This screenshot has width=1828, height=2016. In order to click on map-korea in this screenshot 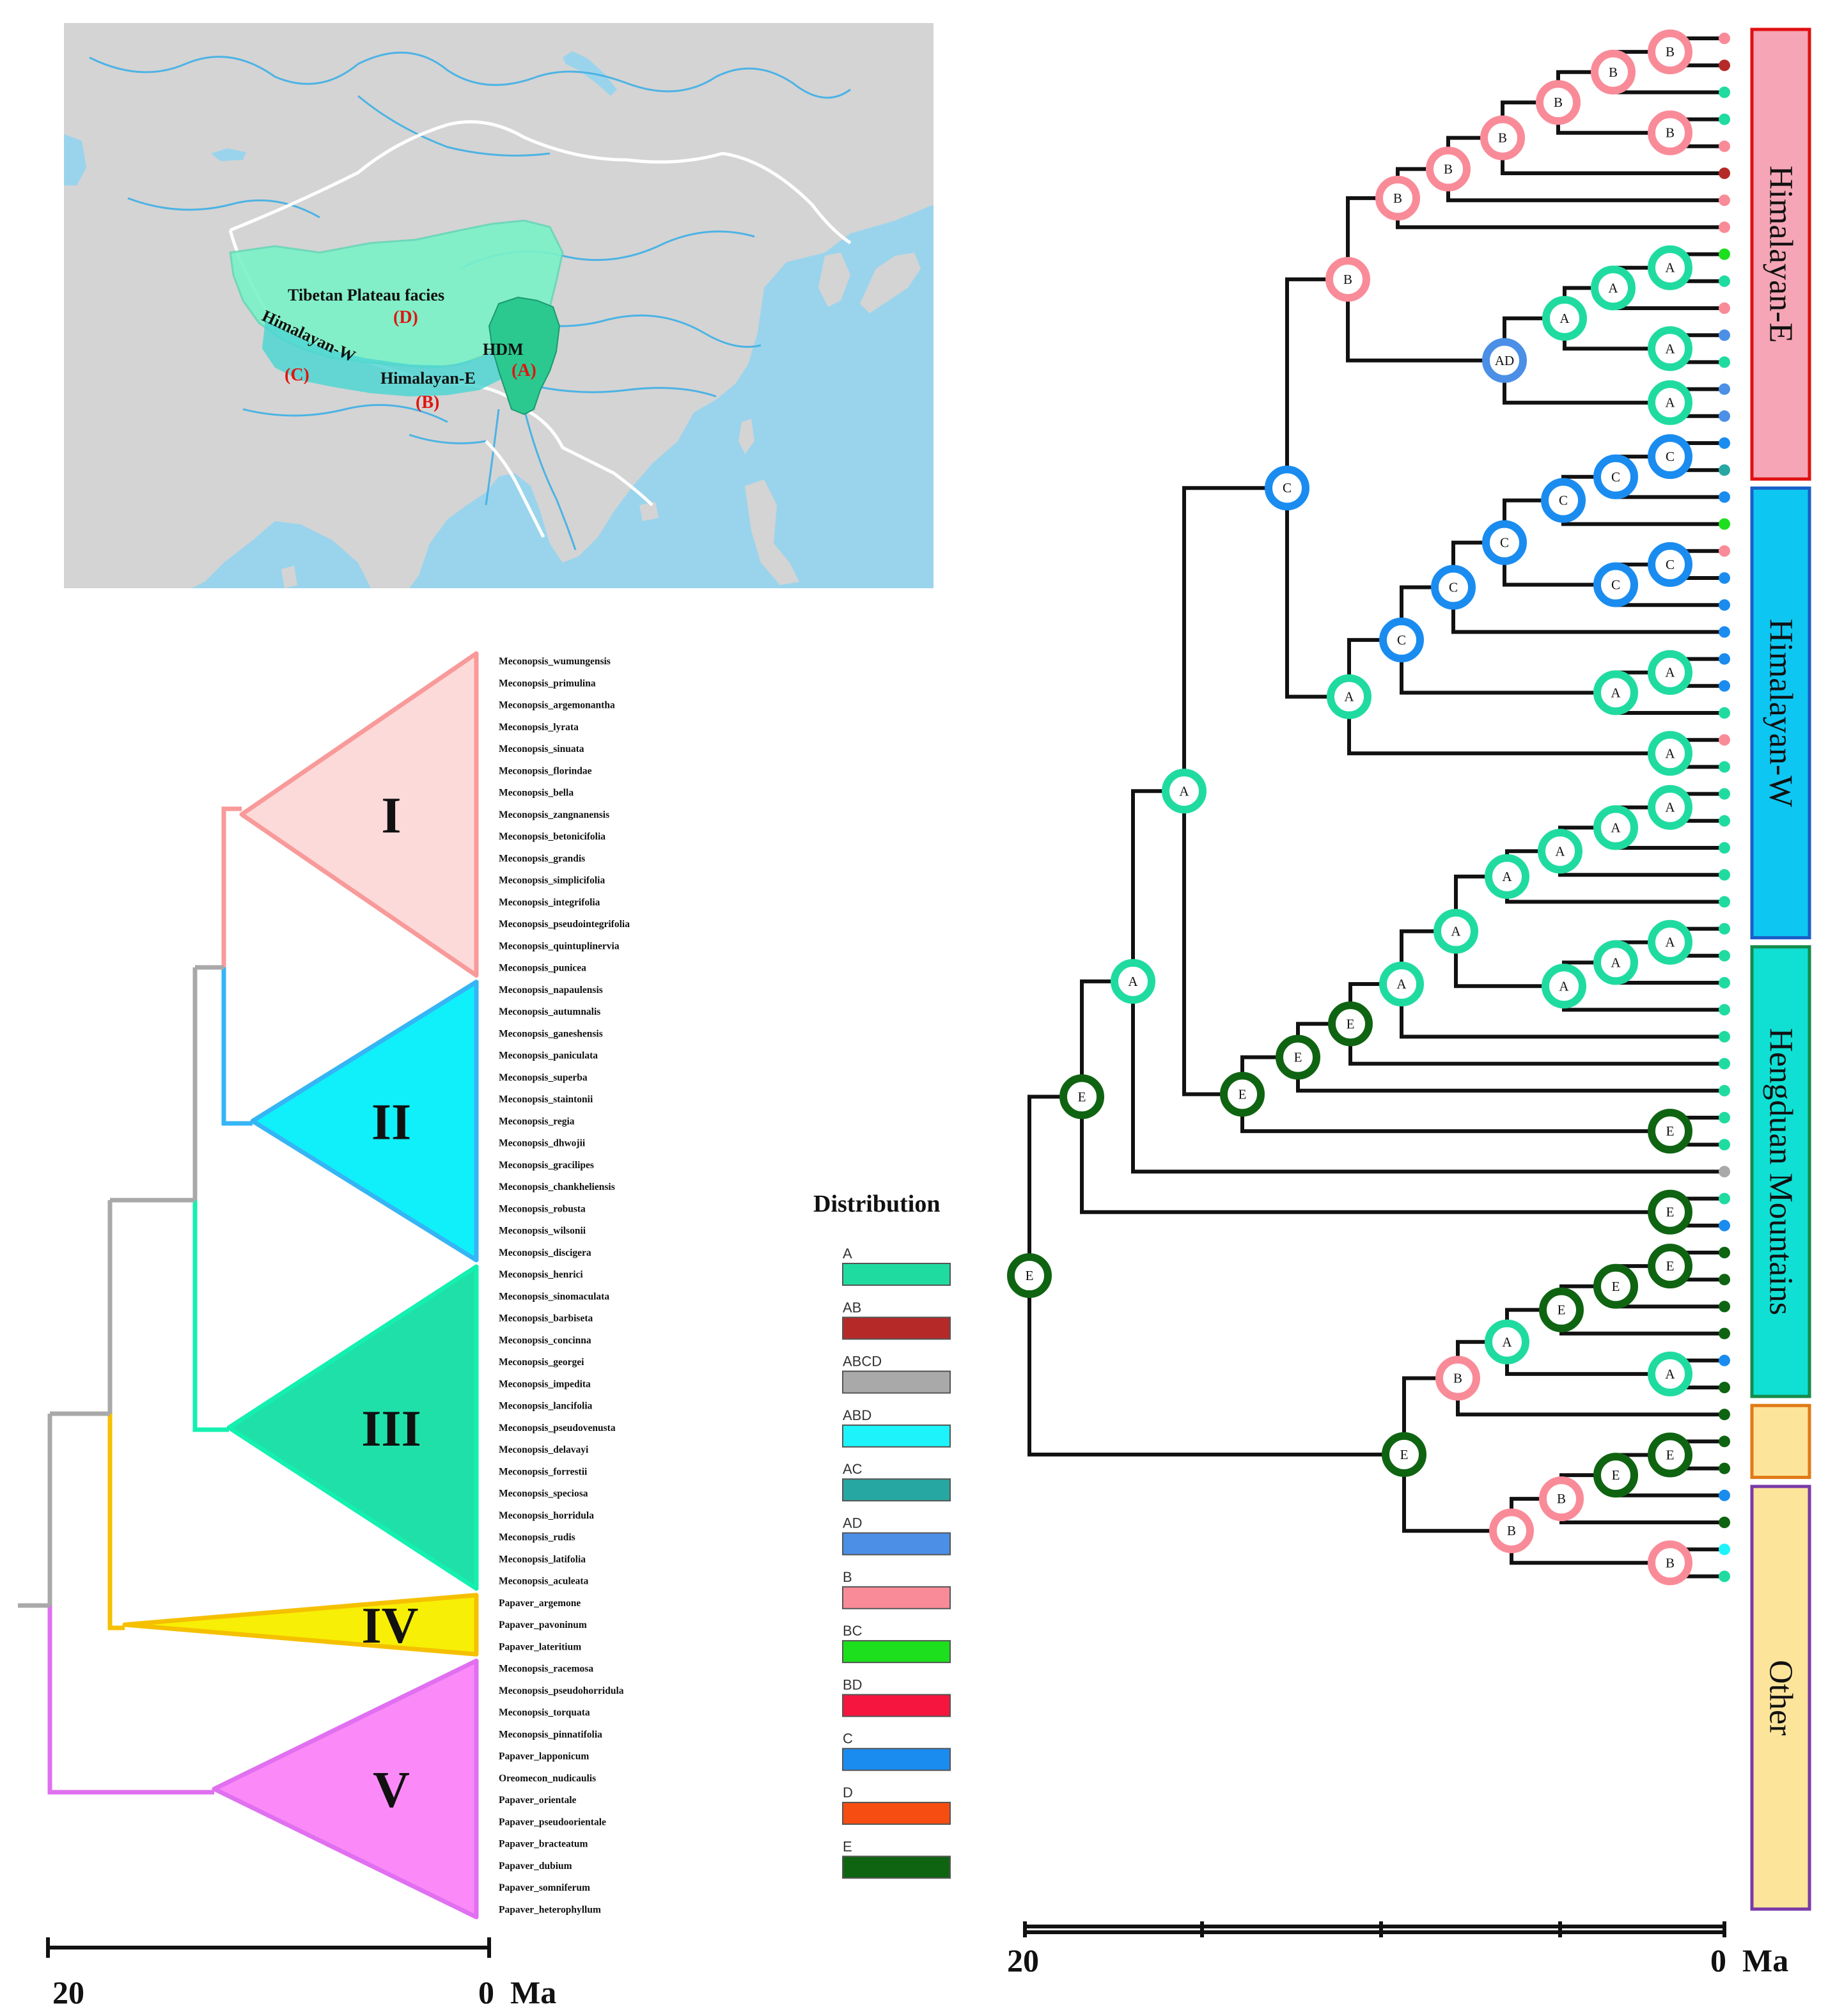, I will do `click(834, 280)`.